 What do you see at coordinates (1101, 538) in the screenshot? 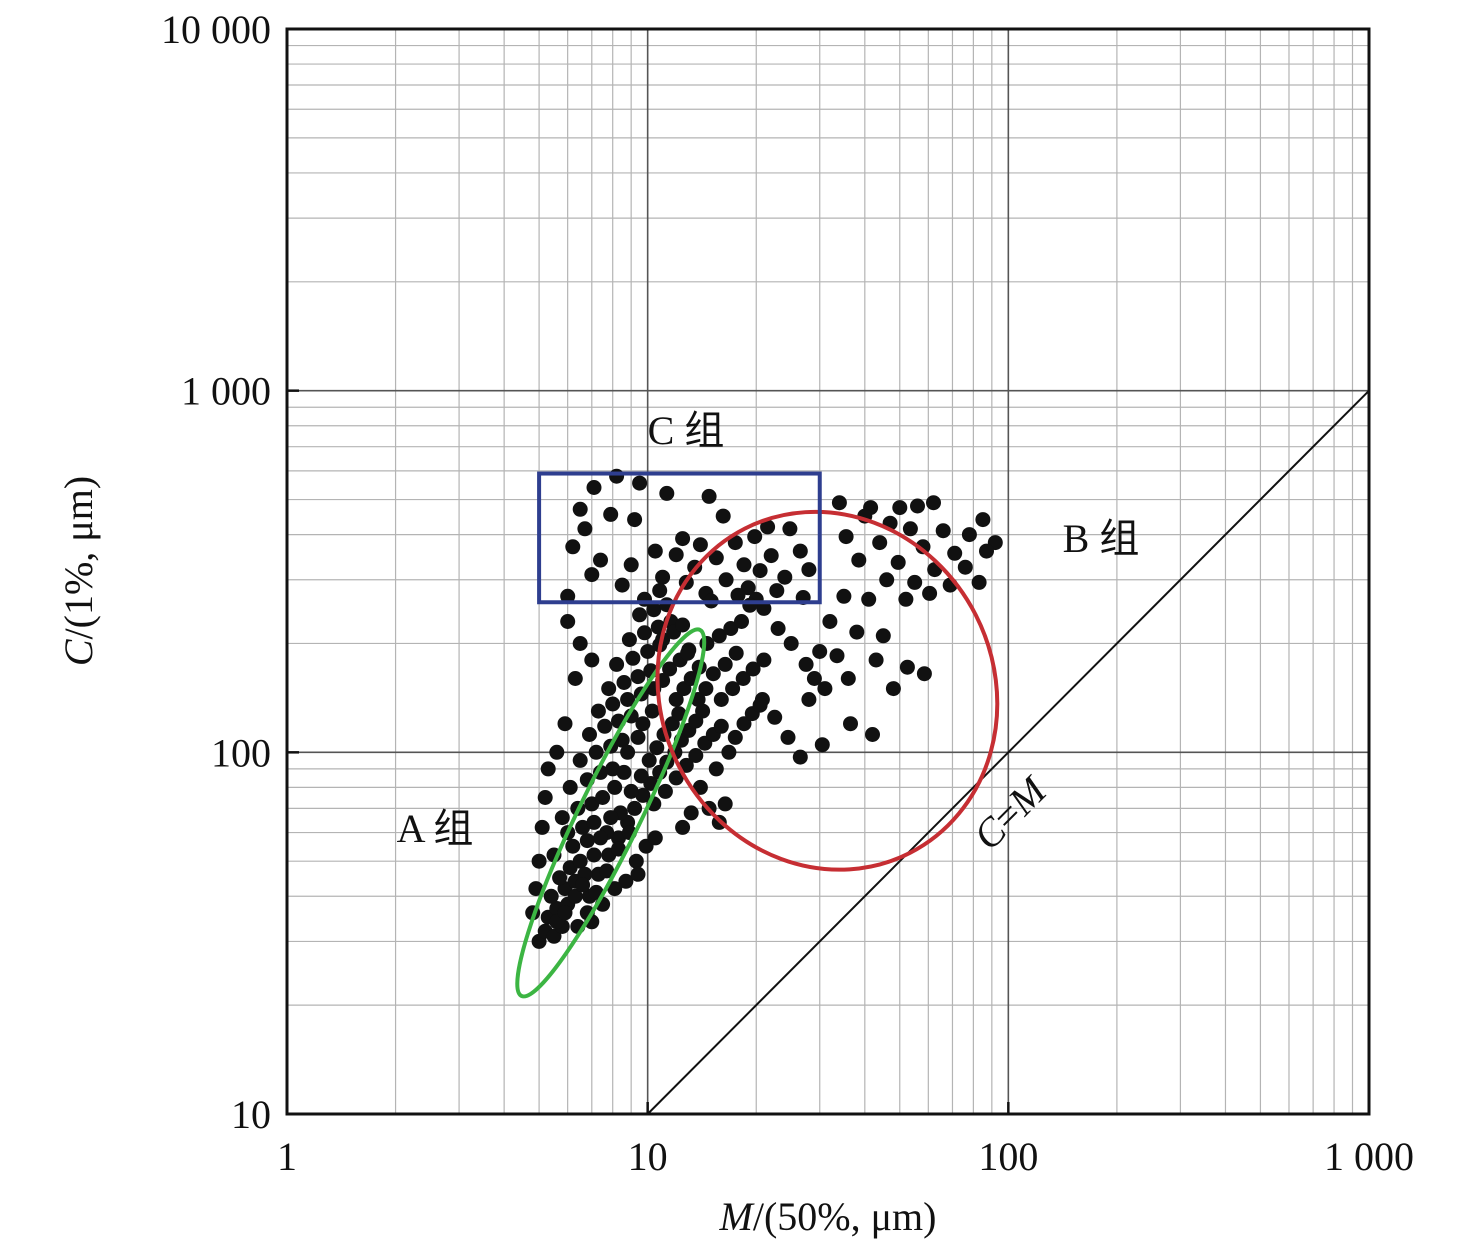
I see `group-b-label: B 组` at bounding box center [1101, 538].